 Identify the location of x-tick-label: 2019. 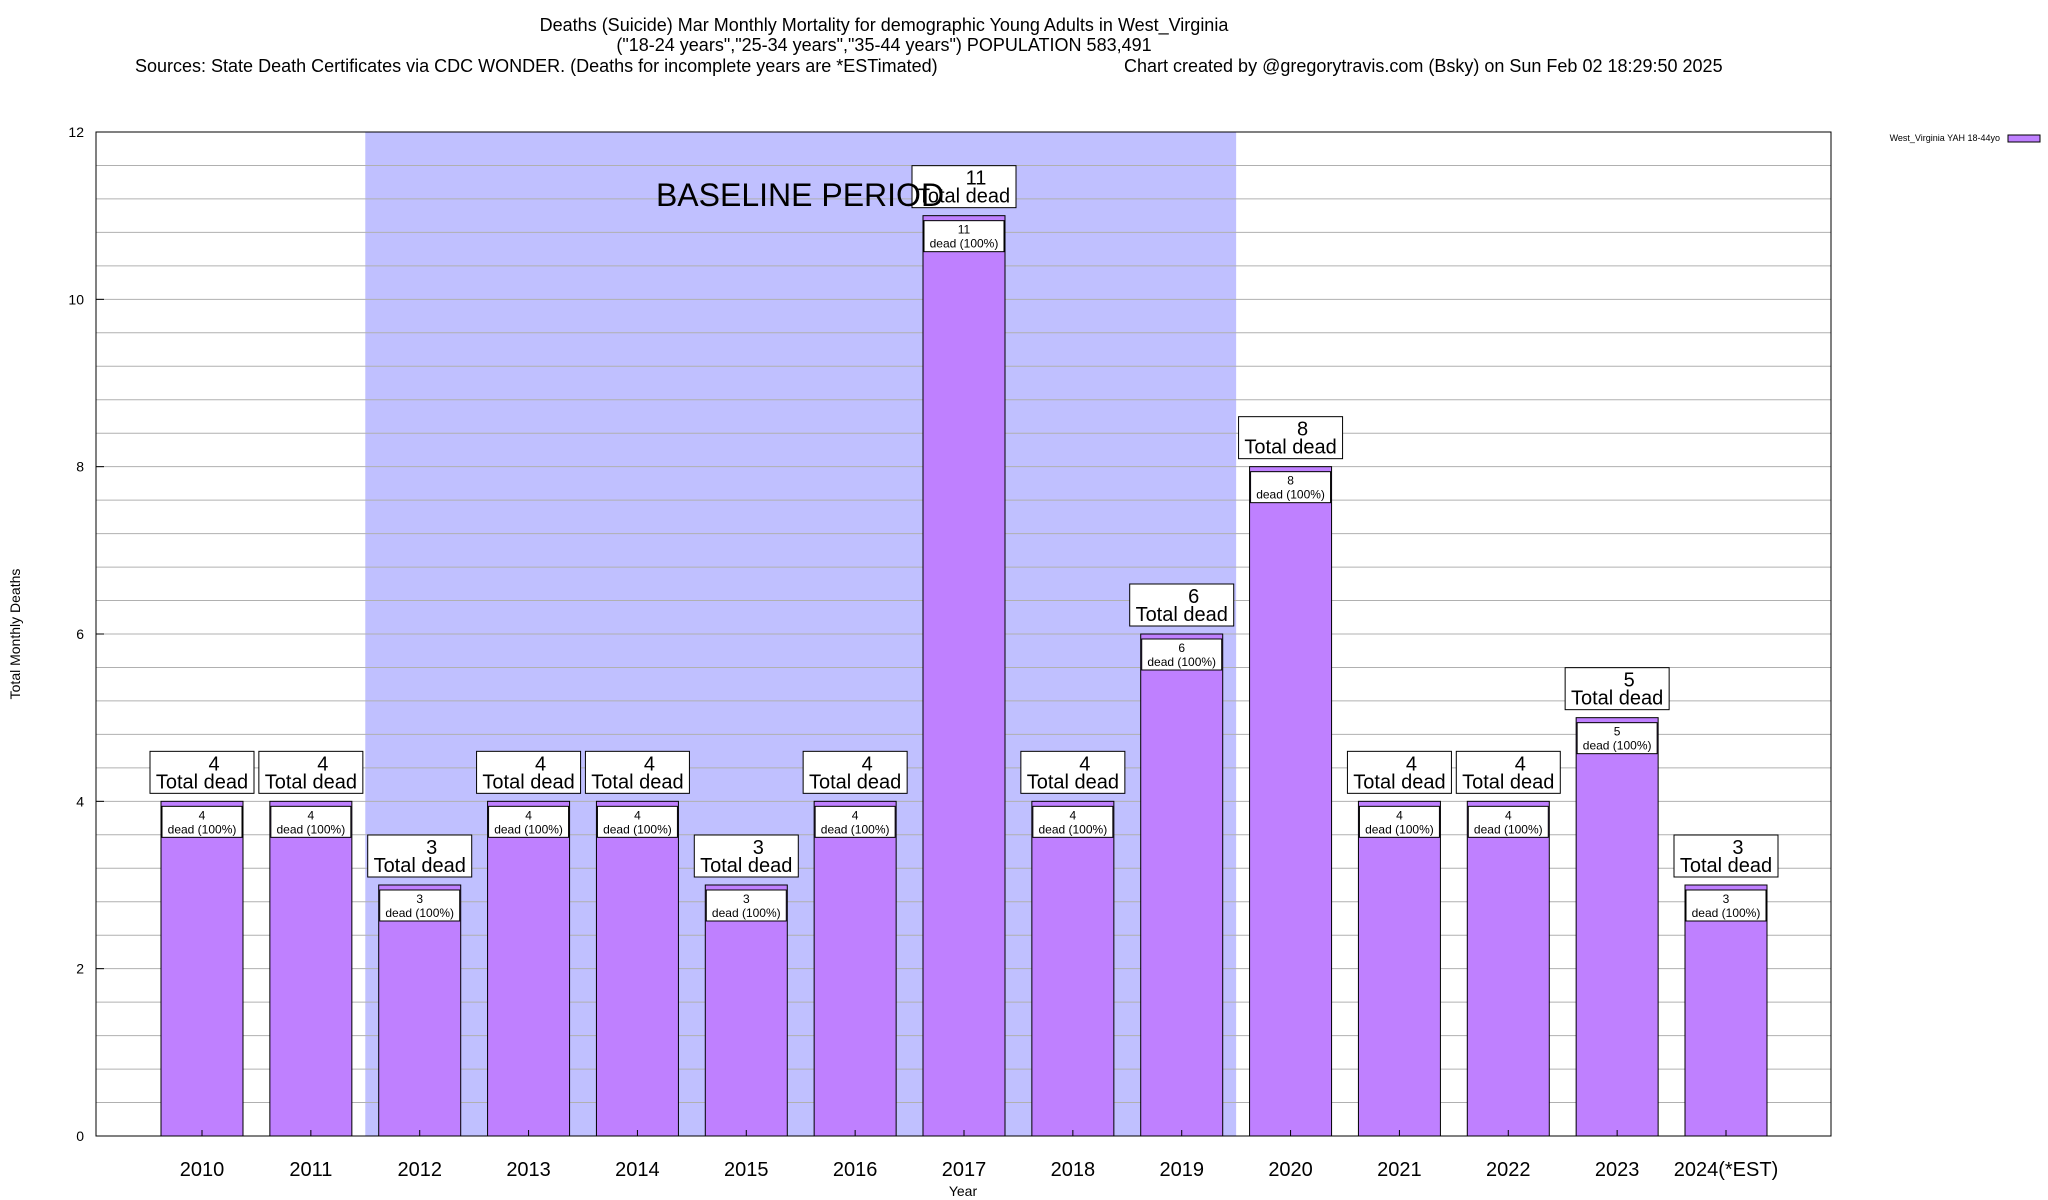
(1181, 1170).